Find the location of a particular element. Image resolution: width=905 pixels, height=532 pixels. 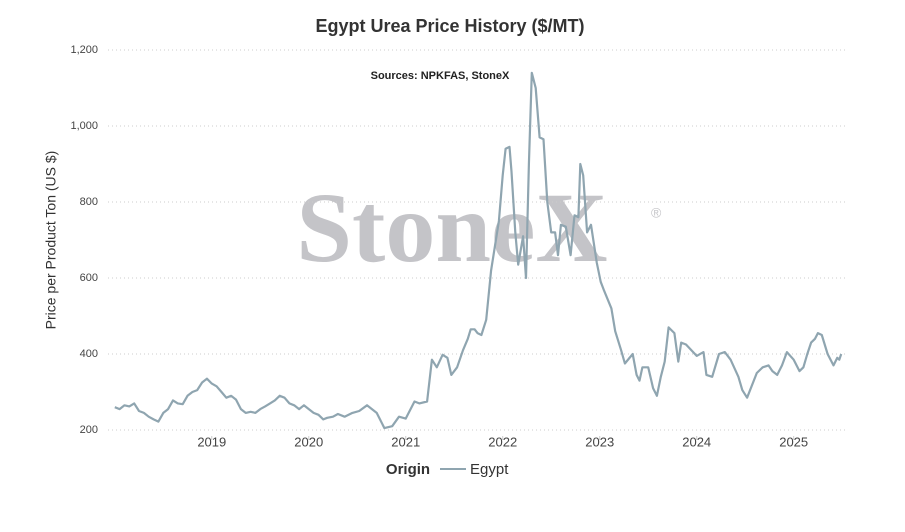

y-tick-label: 1,200 is located at coordinates (84, 50).